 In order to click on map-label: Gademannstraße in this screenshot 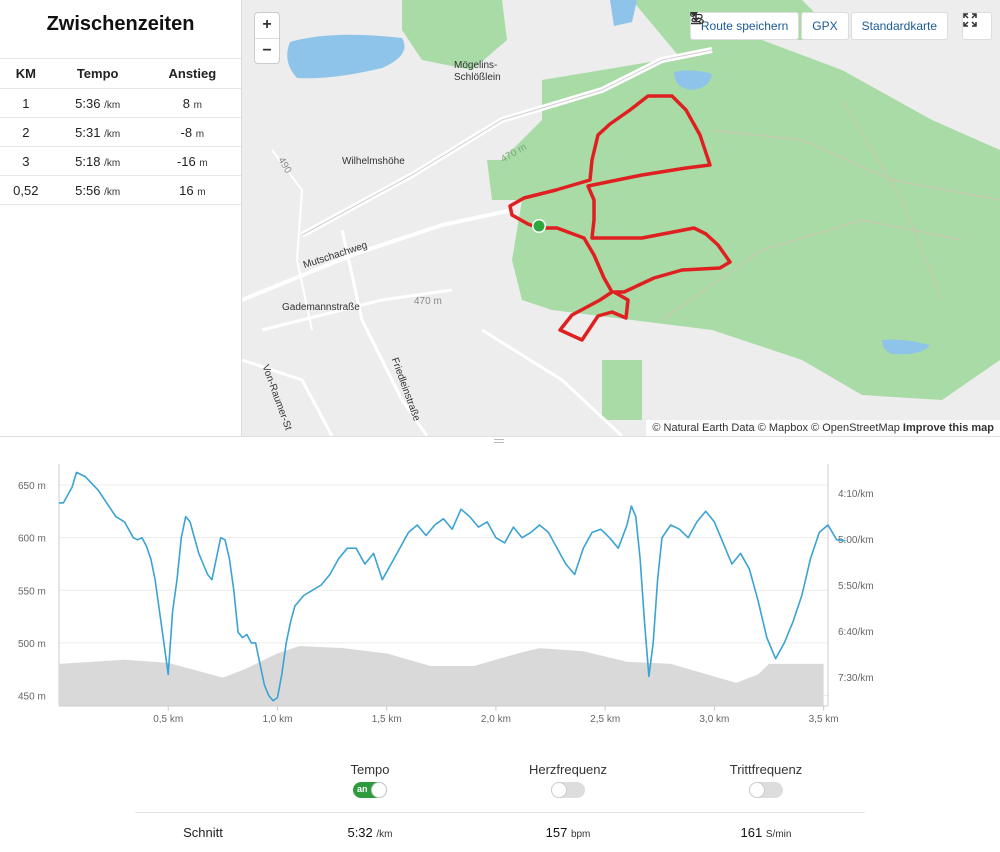, I will do `click(321, 307)`.